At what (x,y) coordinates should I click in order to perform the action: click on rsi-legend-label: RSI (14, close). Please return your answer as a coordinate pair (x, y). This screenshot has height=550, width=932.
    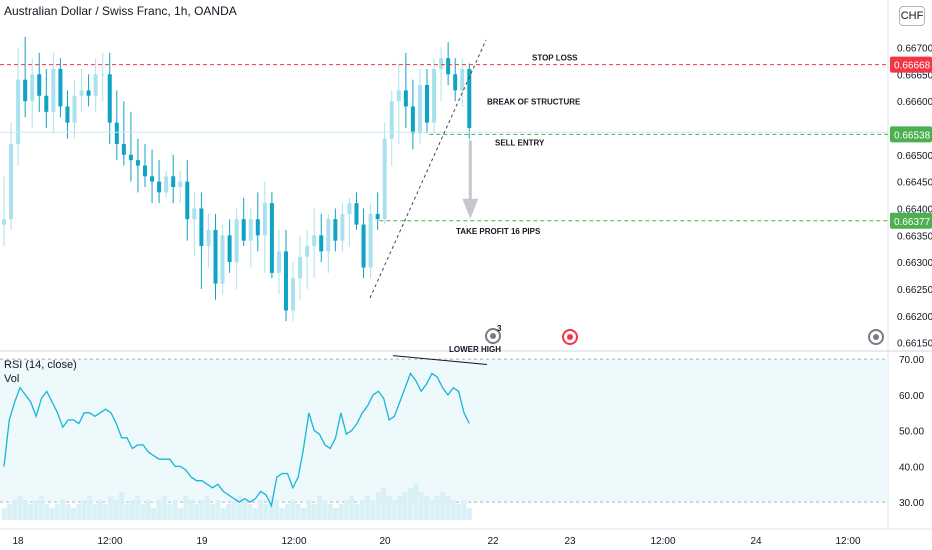
    Looking at the image, I should click on (40, 365).